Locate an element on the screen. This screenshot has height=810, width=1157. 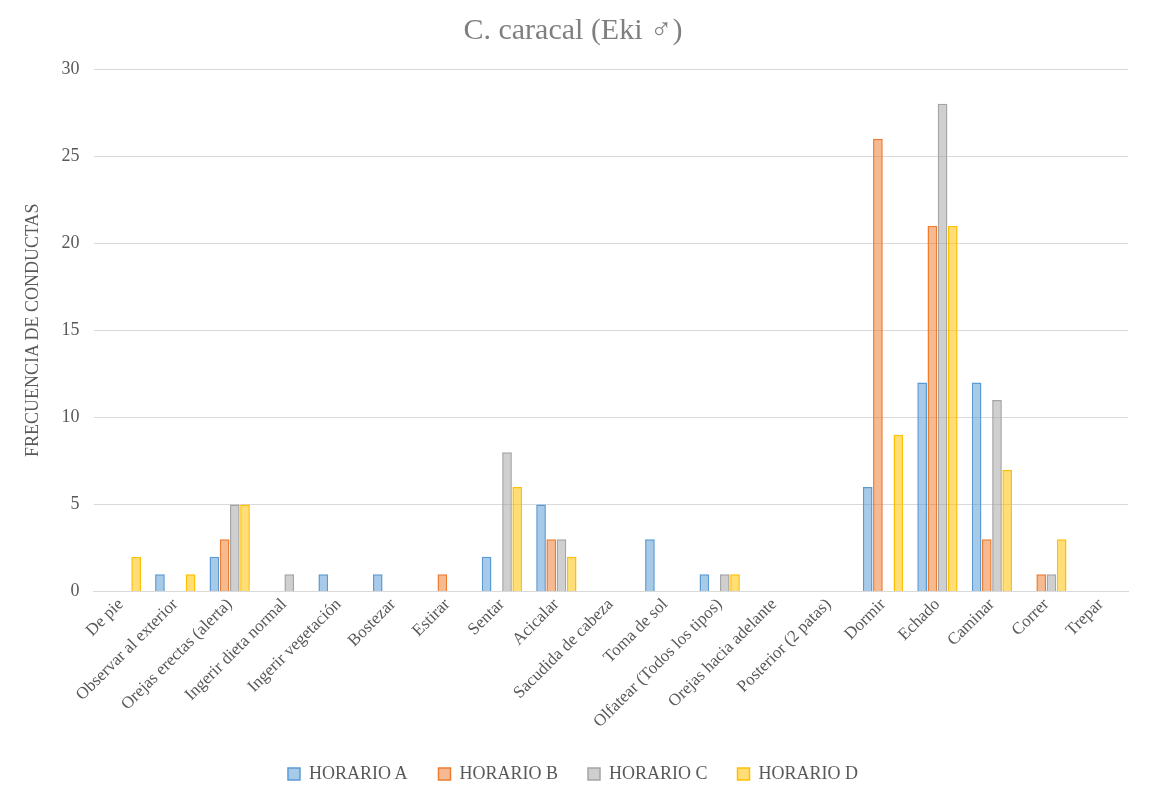
y-tick-label: 30 is located at coordinates (70, 67).